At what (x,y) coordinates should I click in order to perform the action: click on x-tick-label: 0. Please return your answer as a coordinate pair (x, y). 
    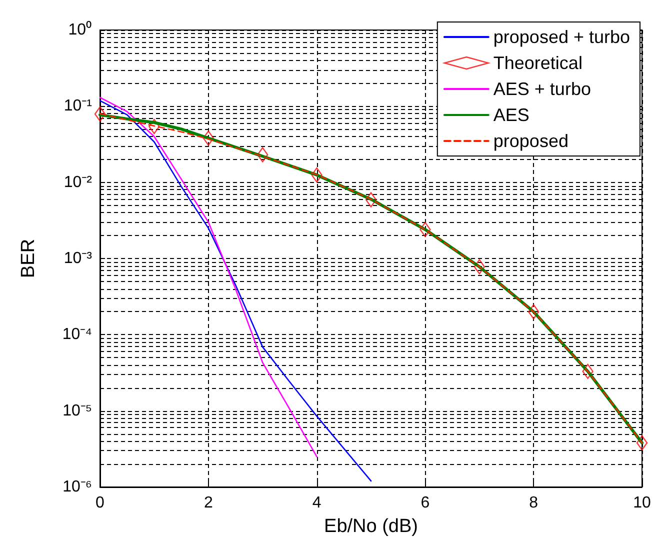
    Looking at the image, I should click on (100, 503).